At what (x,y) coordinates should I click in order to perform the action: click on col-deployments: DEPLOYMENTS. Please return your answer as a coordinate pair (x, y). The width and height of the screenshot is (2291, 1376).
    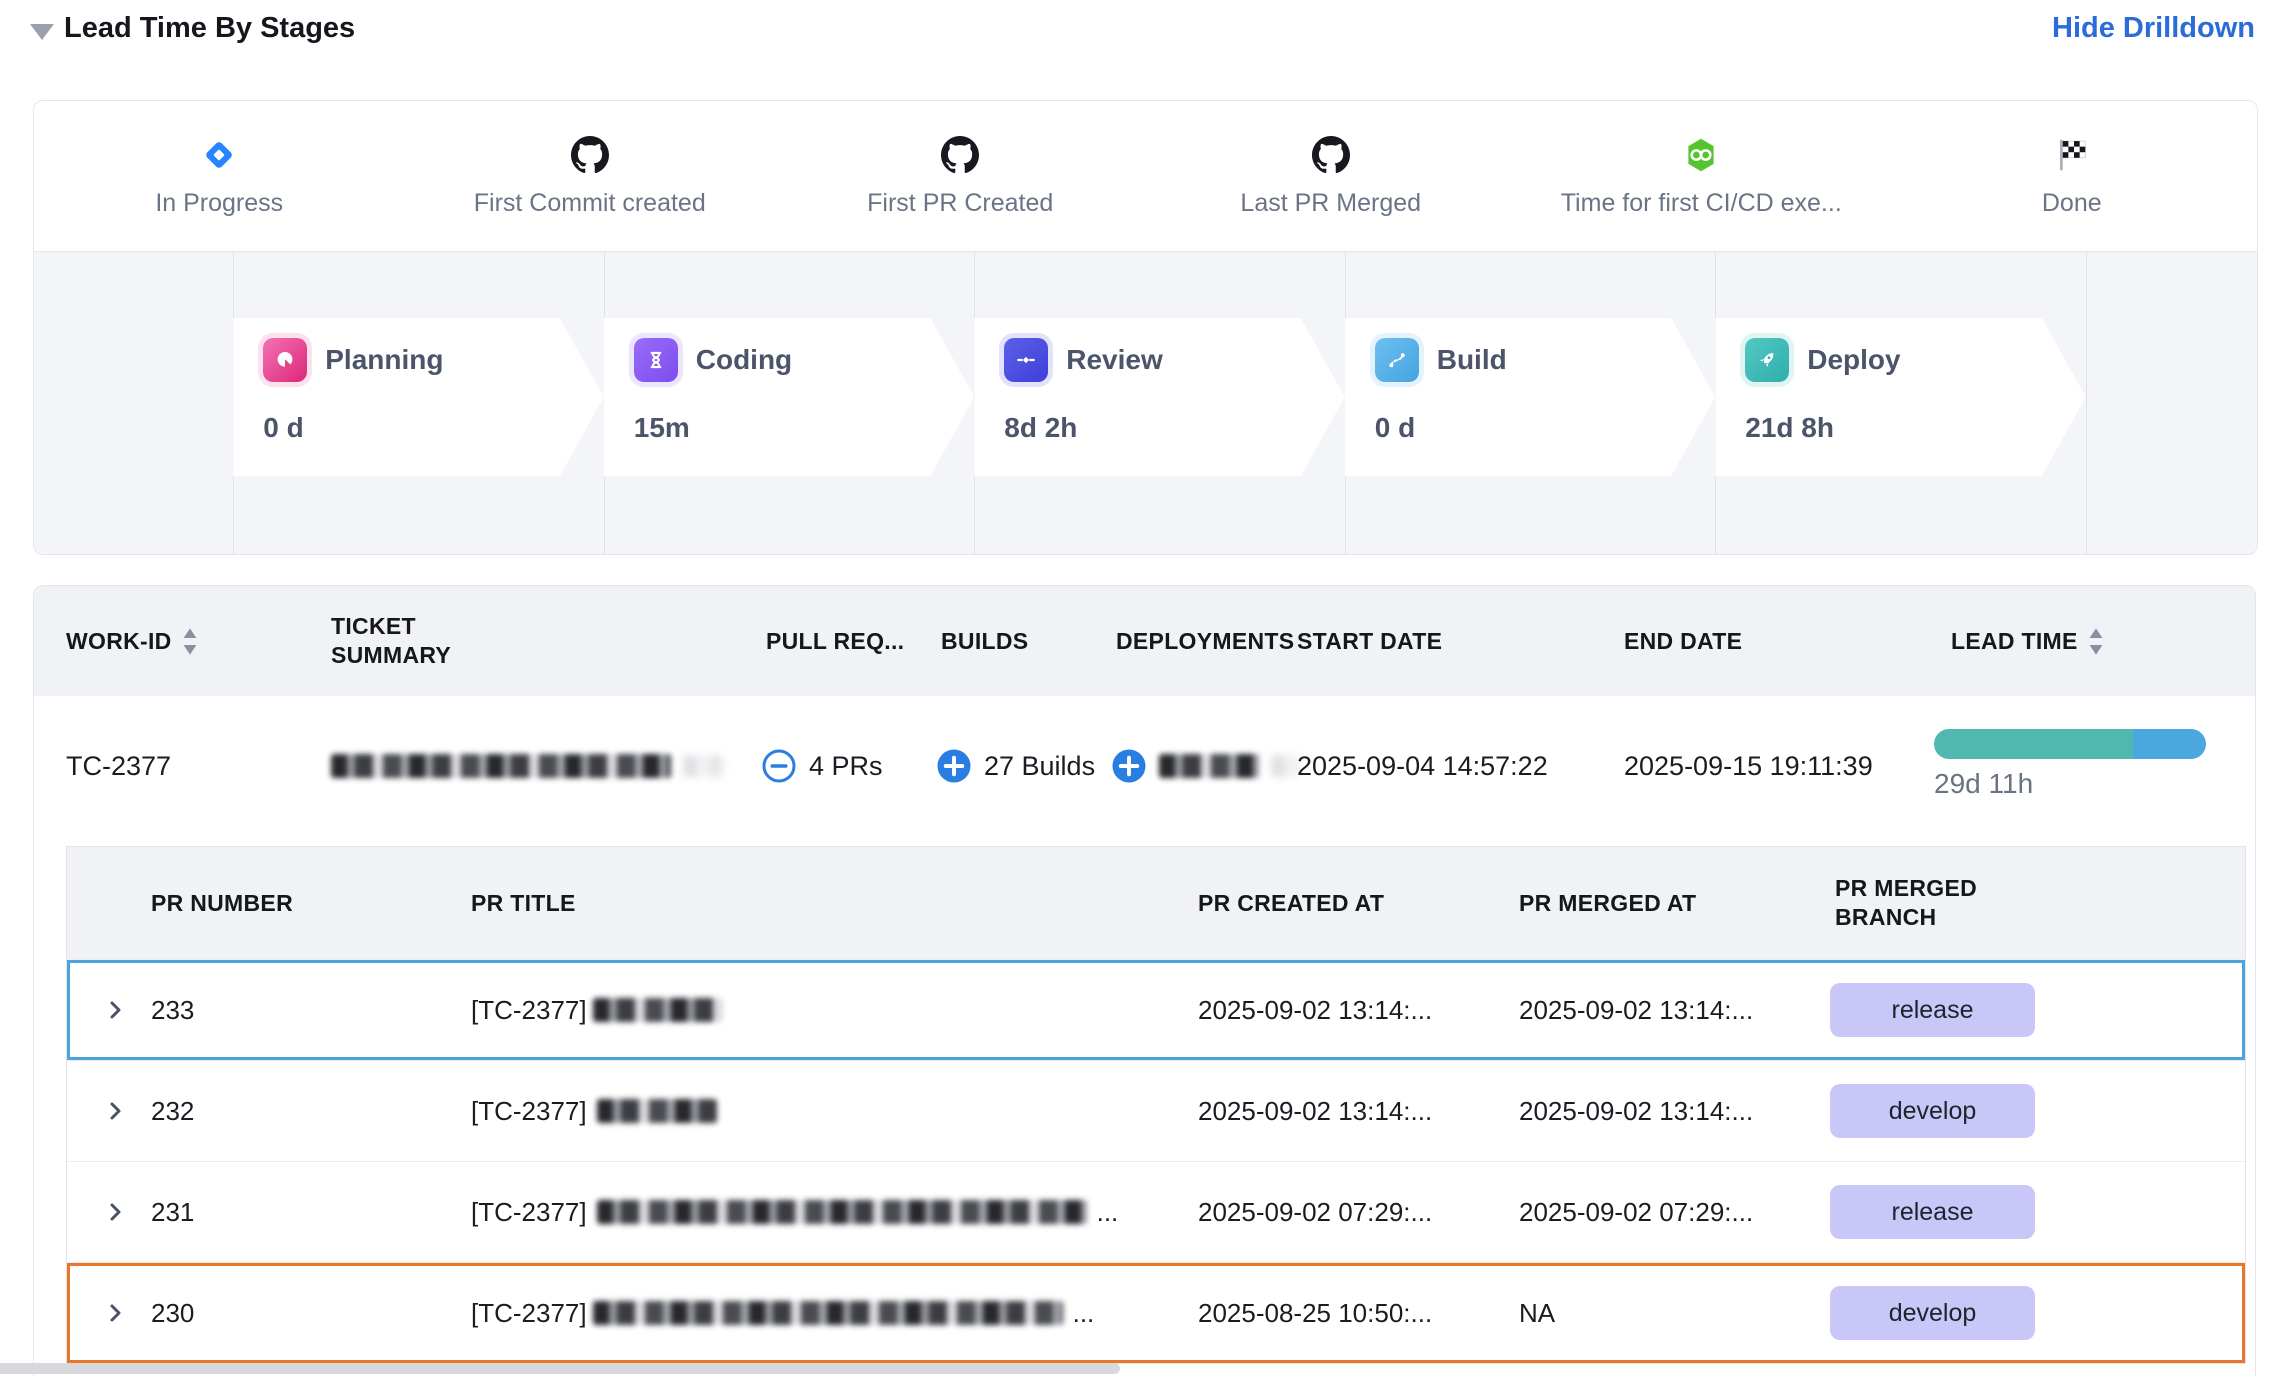
    Looking at the image, I should click on (1205, 641).